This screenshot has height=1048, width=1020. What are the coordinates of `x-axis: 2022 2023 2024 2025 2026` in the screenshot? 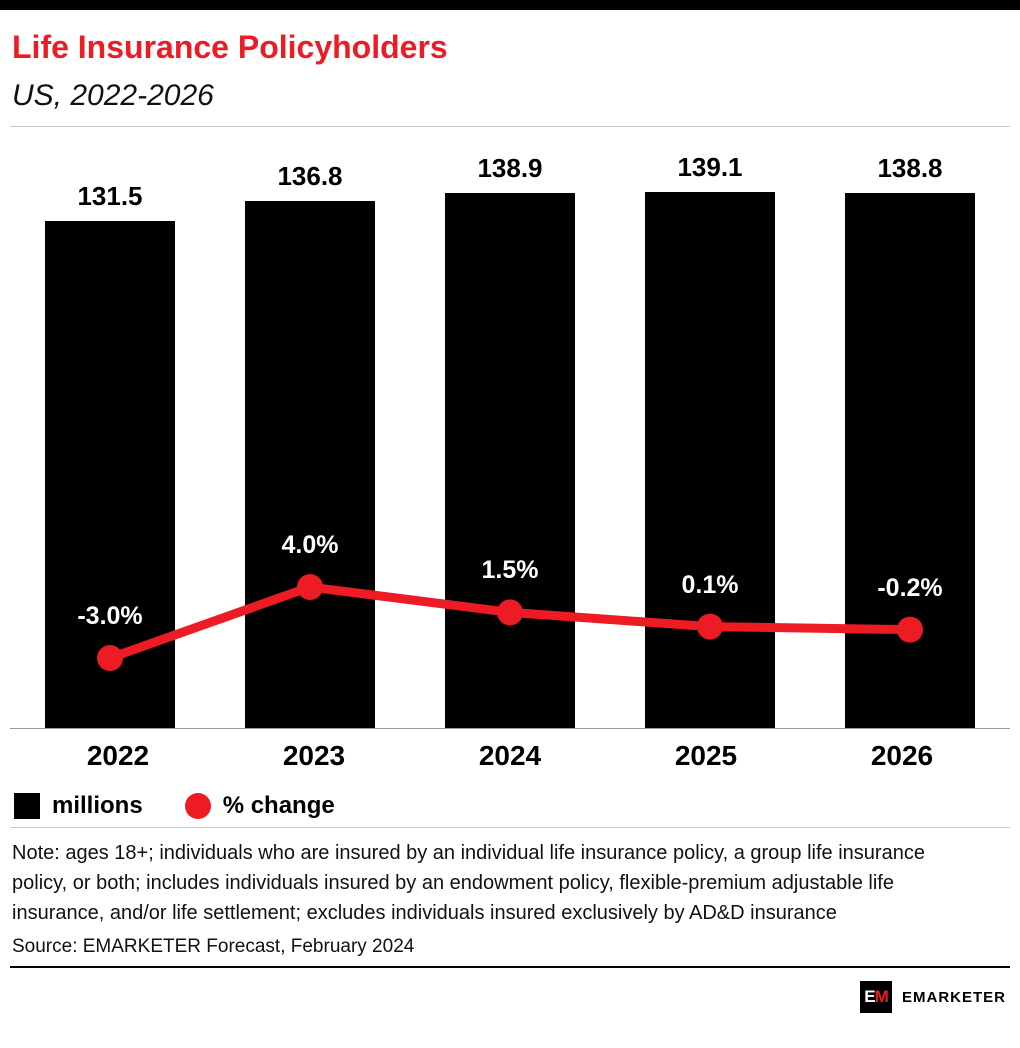 It's located at (510, 753).